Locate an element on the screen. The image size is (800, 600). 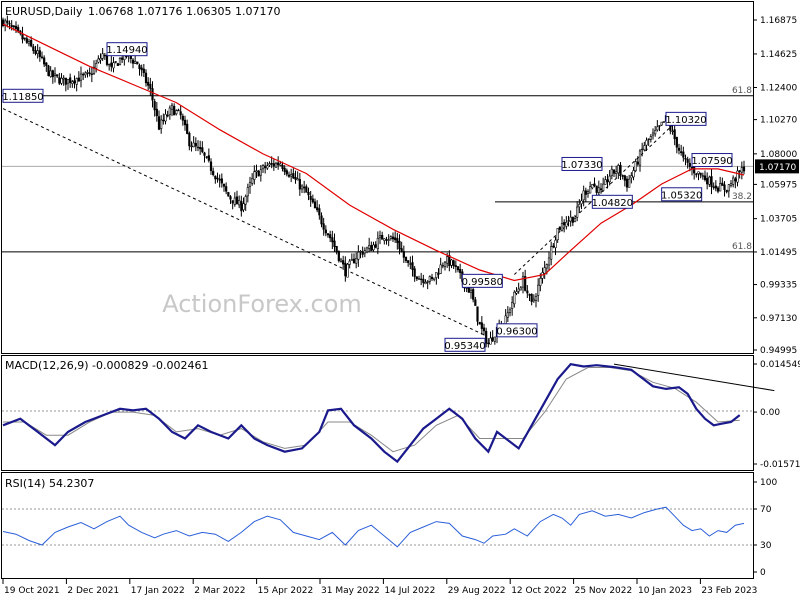
annotation: 1.10320 is located at coordinates (686, 118).